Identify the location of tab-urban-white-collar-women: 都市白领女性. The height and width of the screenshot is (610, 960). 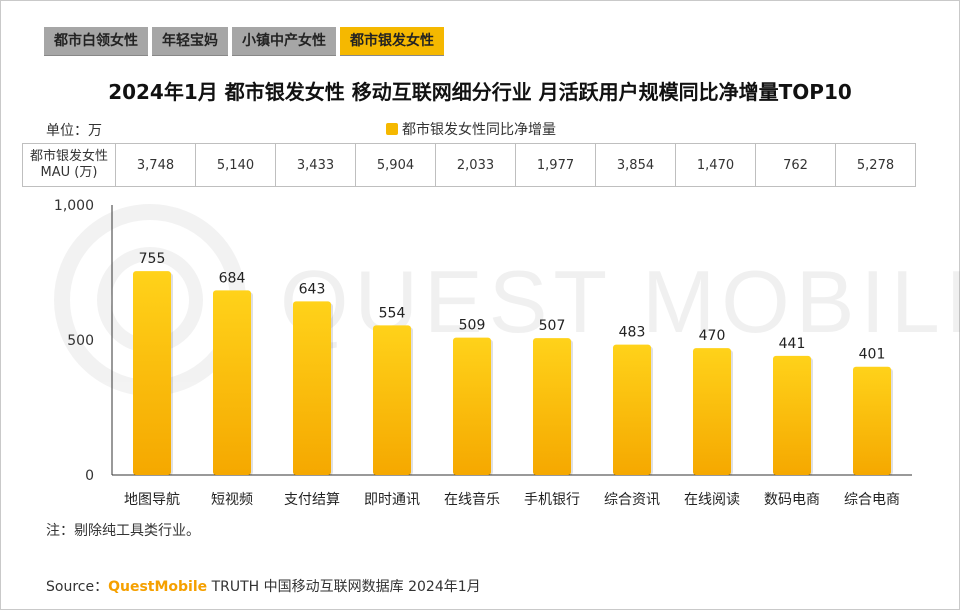
(96, 41).